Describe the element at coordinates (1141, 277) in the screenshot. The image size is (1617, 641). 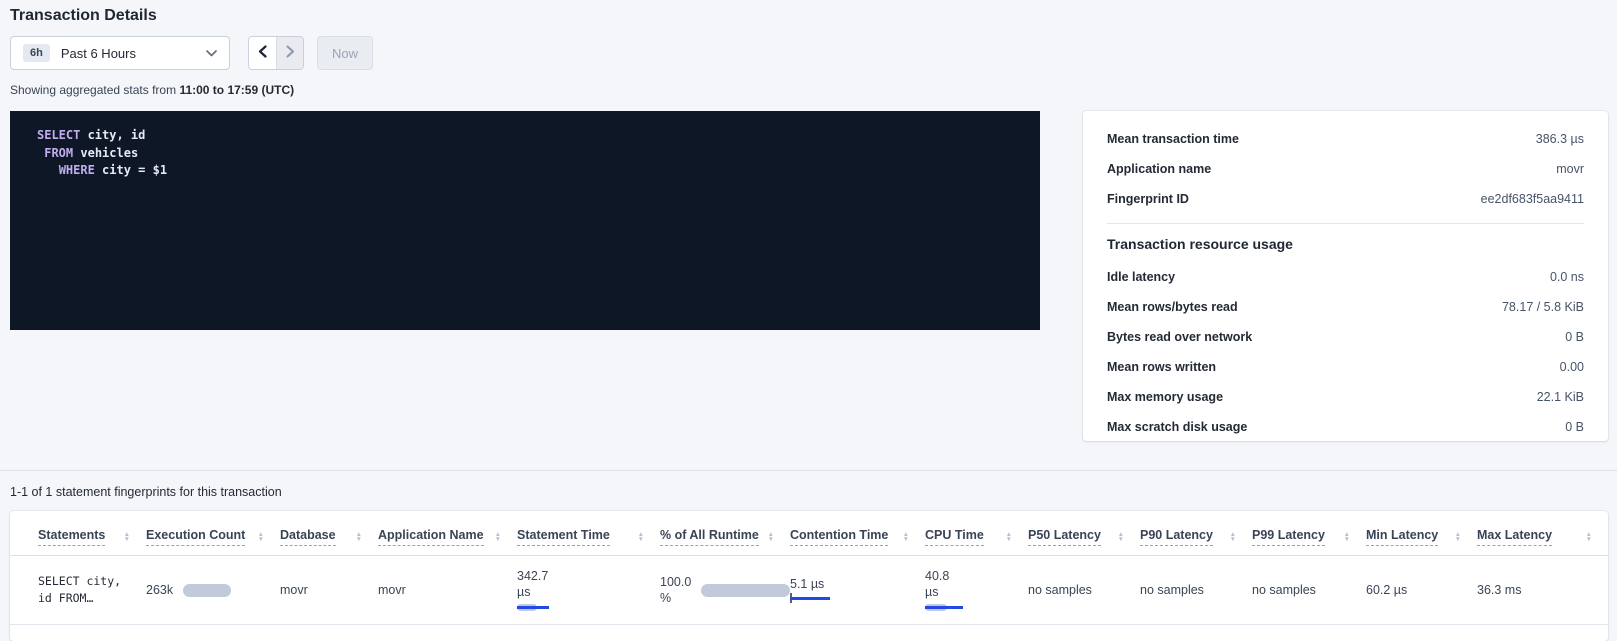
I see `summary-label: Idle latency` at that location.